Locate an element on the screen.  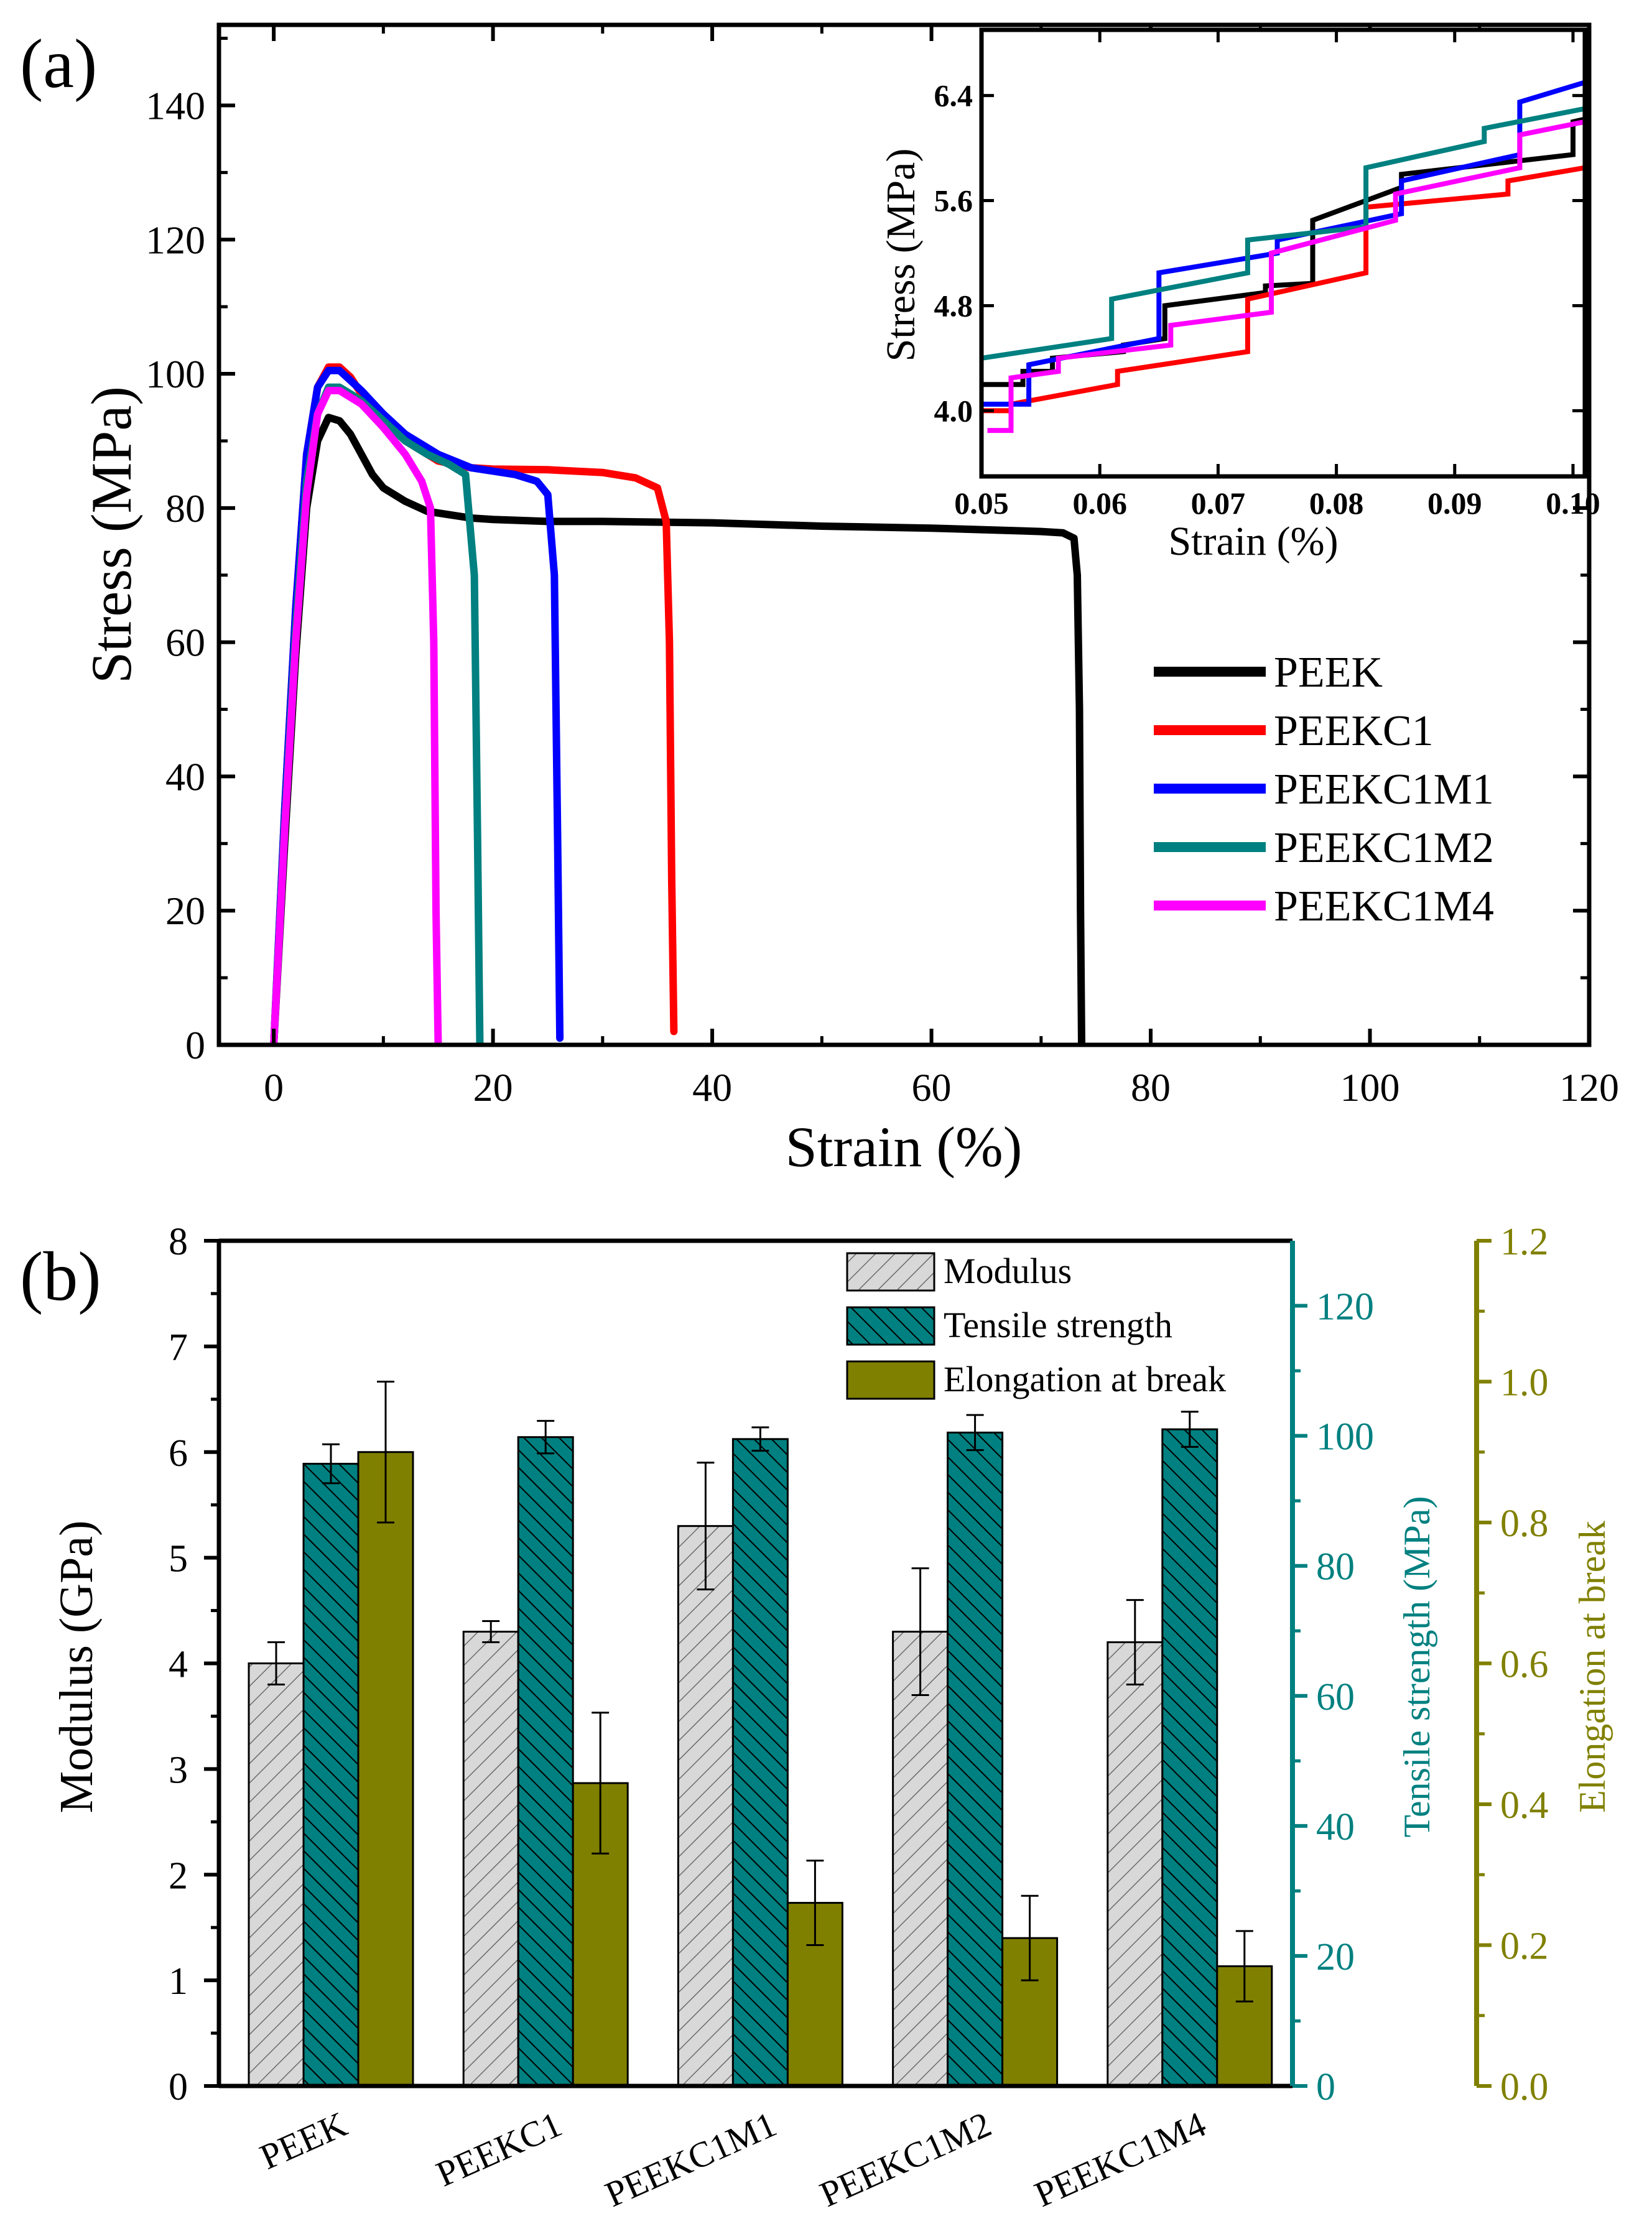
modulus-tick-label: 6 is located at coordinates (178, 1454).